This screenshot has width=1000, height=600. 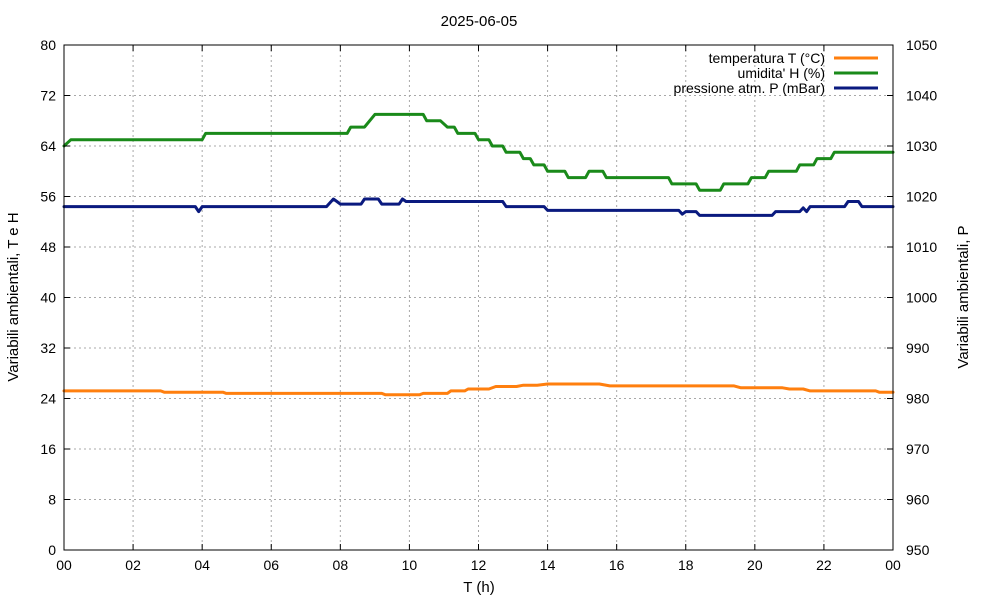 I want to click on x-tick-label: 22, so click(x=824, y=565).